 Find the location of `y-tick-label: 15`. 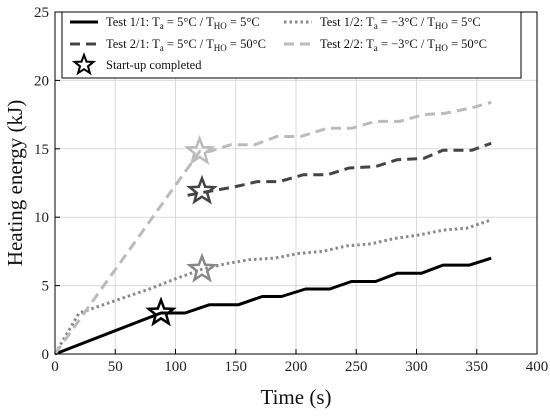

y-tick-label: 15 is located at coordinates (41, 150).